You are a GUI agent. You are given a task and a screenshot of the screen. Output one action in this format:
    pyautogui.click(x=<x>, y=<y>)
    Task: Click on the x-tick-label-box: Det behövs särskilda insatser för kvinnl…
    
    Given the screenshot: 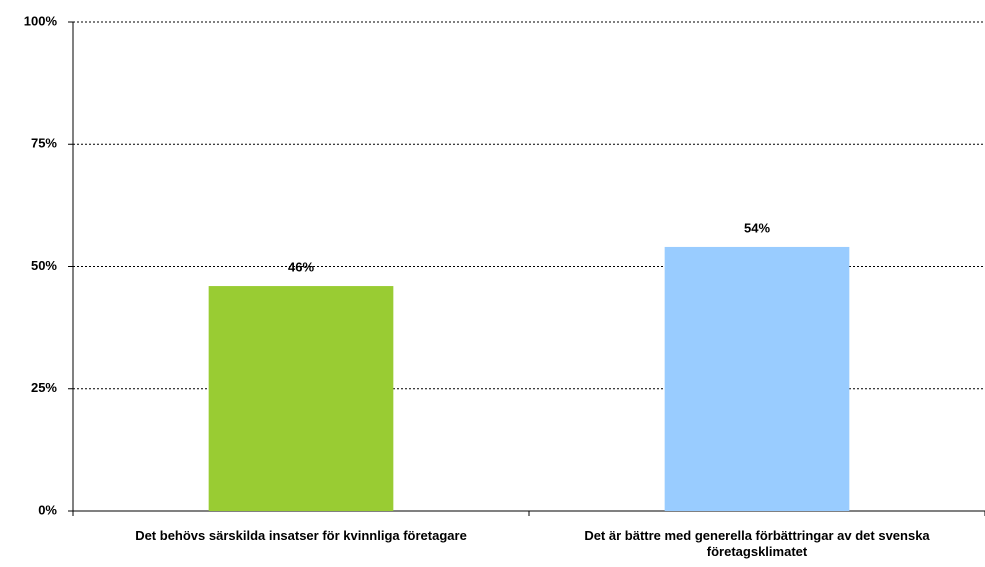 What is the action you would take?
    pyautogui.click(x=301, y=535)
    